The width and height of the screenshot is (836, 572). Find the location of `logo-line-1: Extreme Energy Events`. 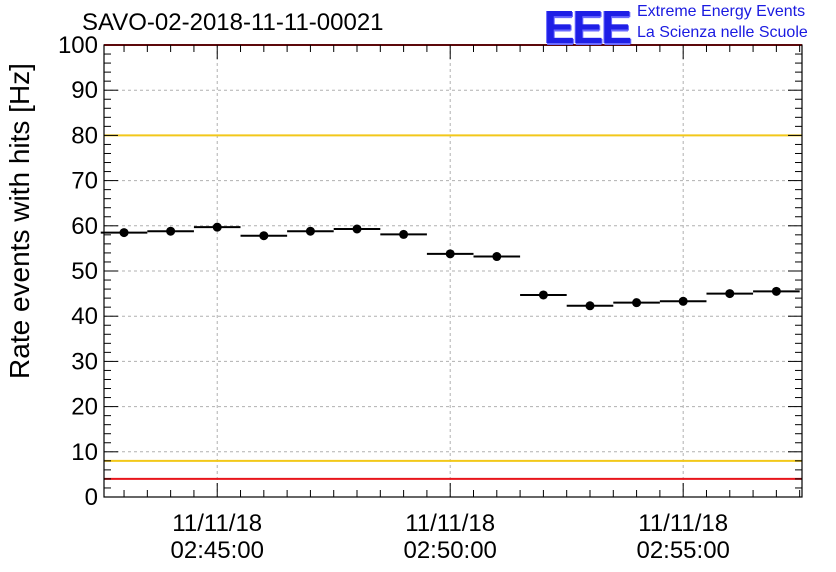

logo-line-1: Extreme Energy Events is located at coordinates (721, 11).